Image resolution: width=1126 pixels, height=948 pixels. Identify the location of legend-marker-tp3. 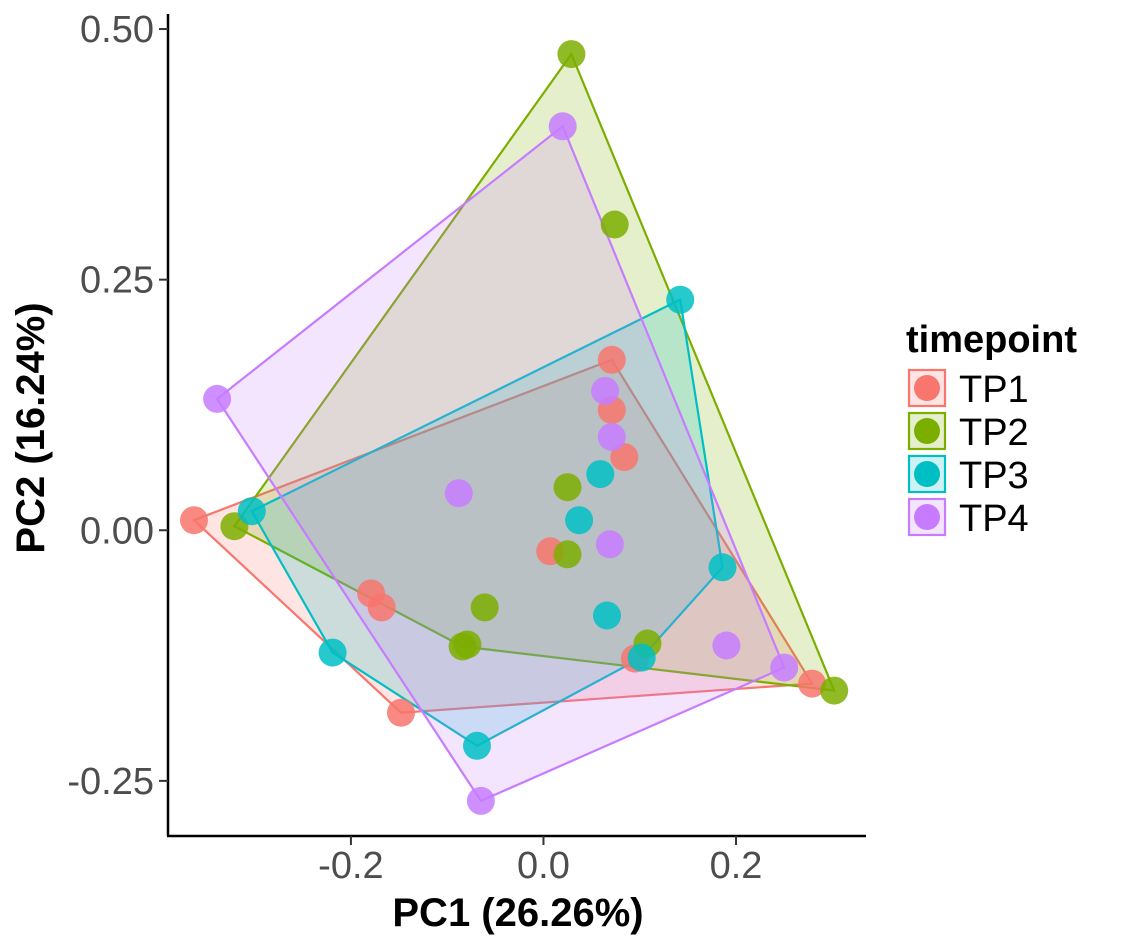
(927, 474).